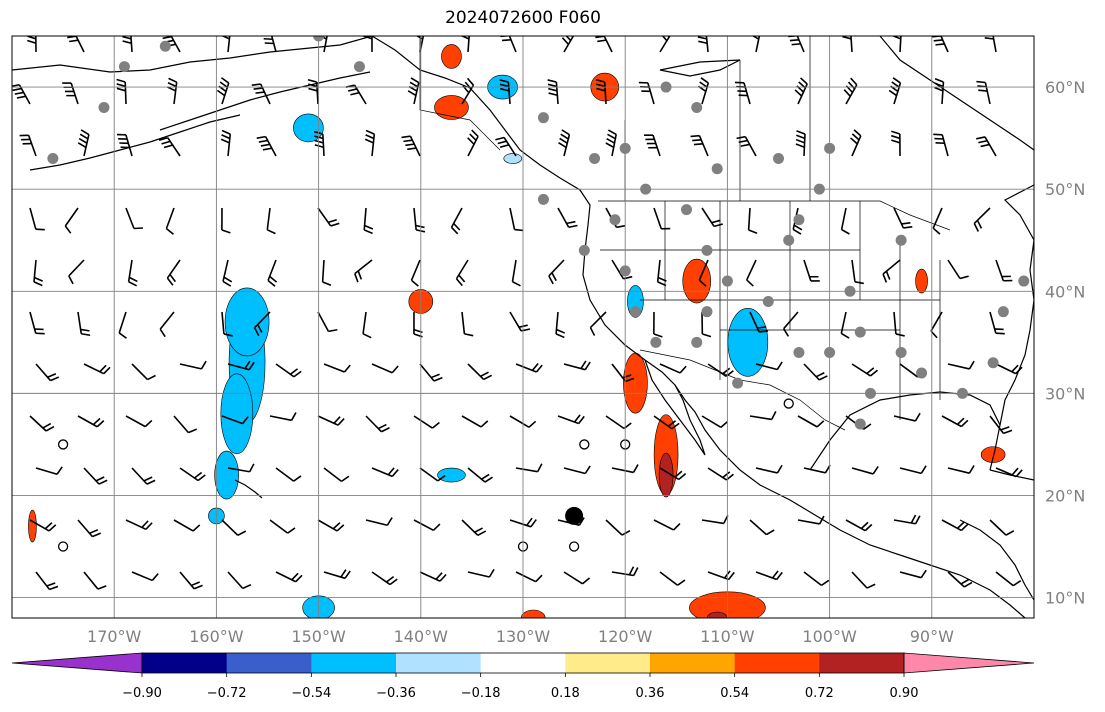 This screenshot has height=712, width=1105. I want to click on map-title: 2024072600 F060, so click(523, 18).